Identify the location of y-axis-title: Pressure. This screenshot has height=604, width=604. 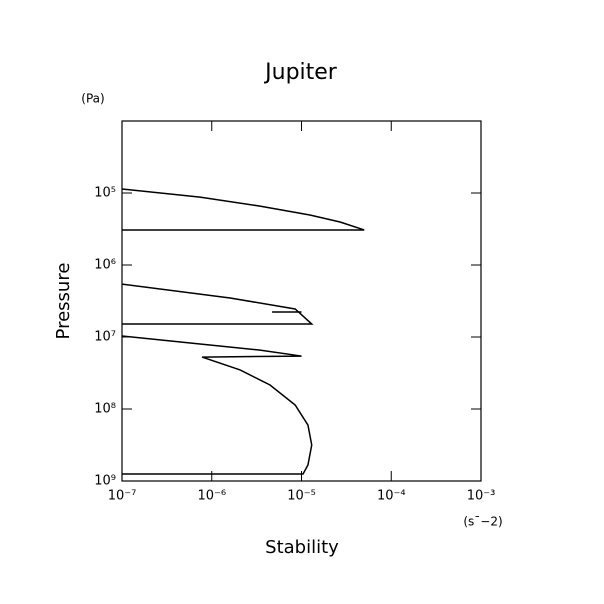
(63, 301).